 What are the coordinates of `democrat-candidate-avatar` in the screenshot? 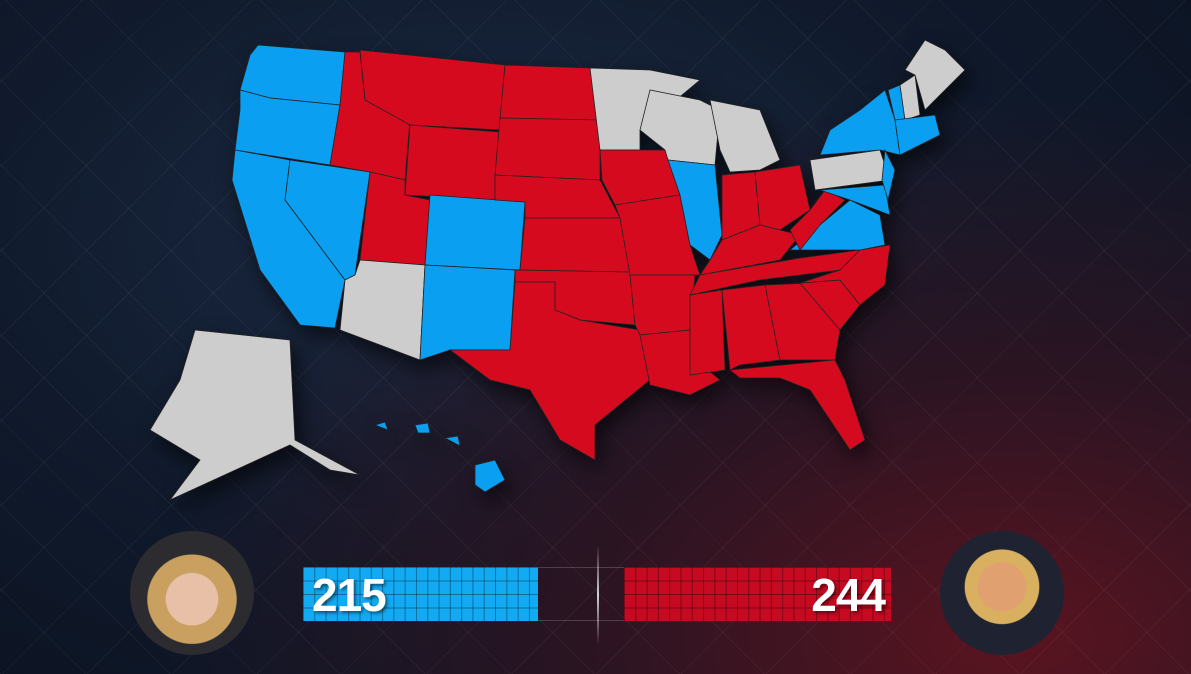 It's located at (192, 593).